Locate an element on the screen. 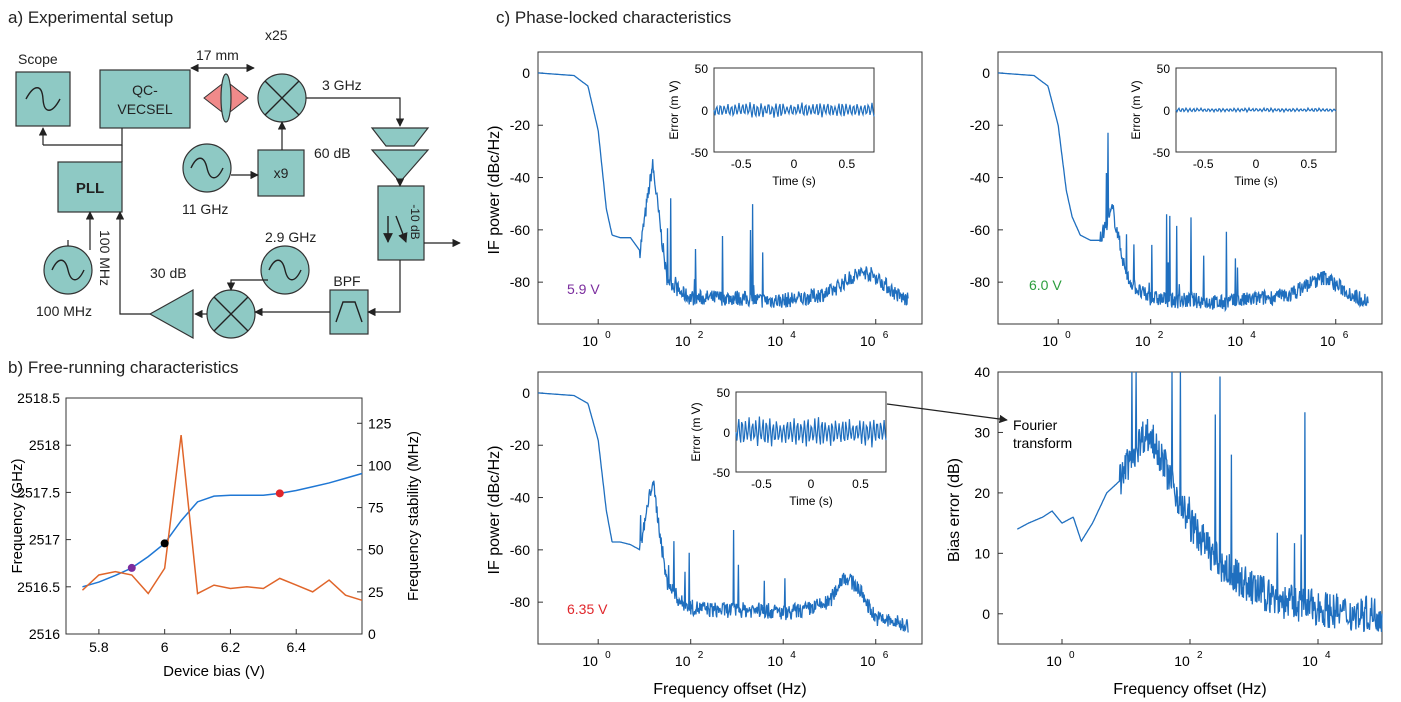 Image resolution: width=1401 pixels, height=702 pixels. fourier-label-1: Fourier is located at coordinates (1035, 425).